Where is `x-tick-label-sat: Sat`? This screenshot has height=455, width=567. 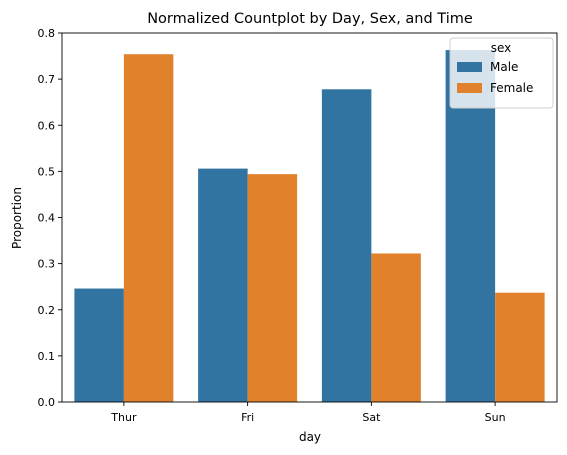 x-tick-label-sat: Sat is located at coordinates (371, 417).